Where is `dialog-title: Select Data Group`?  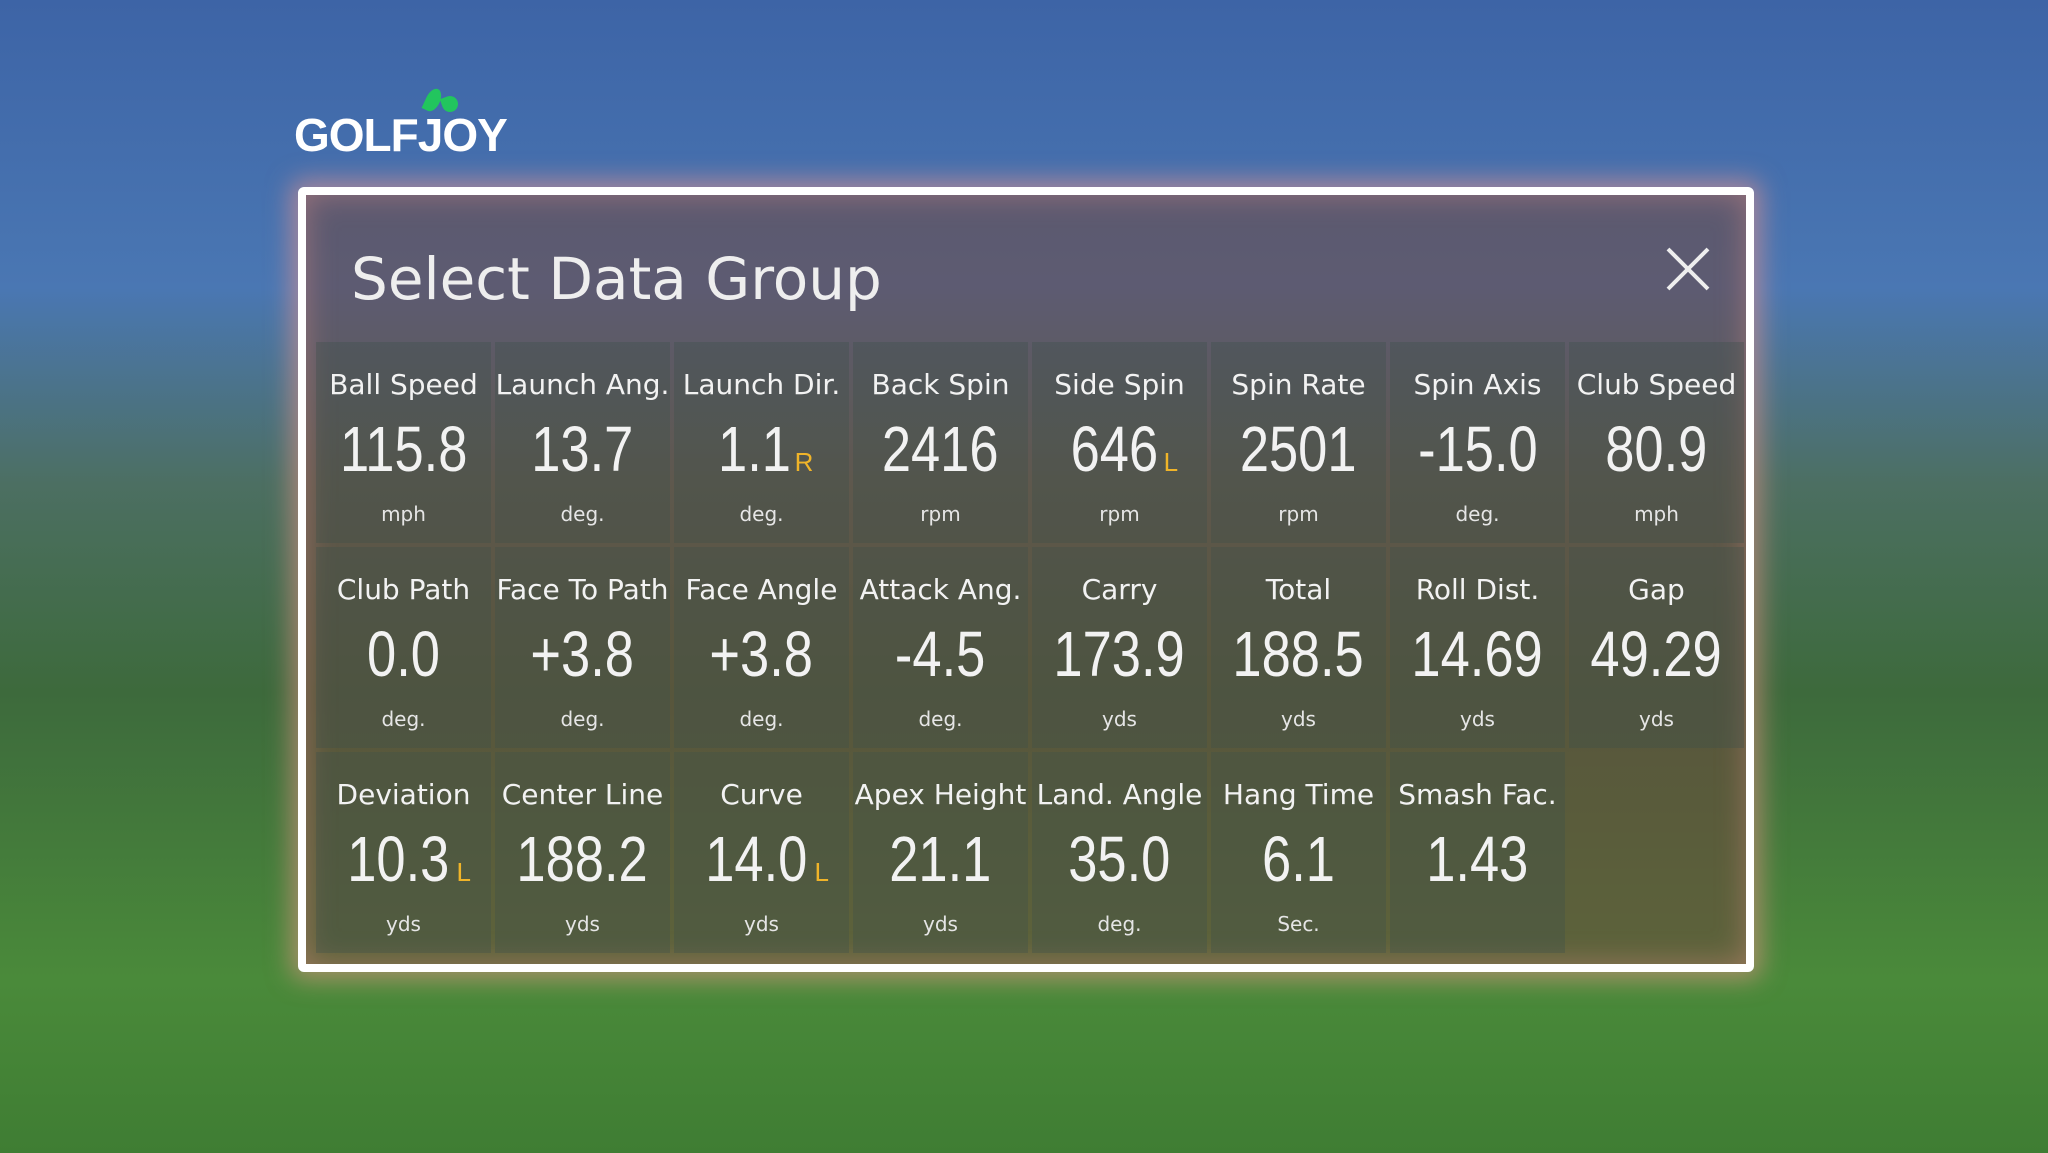 dialog-title: Select Data Group is located at coordinates (616, 279).